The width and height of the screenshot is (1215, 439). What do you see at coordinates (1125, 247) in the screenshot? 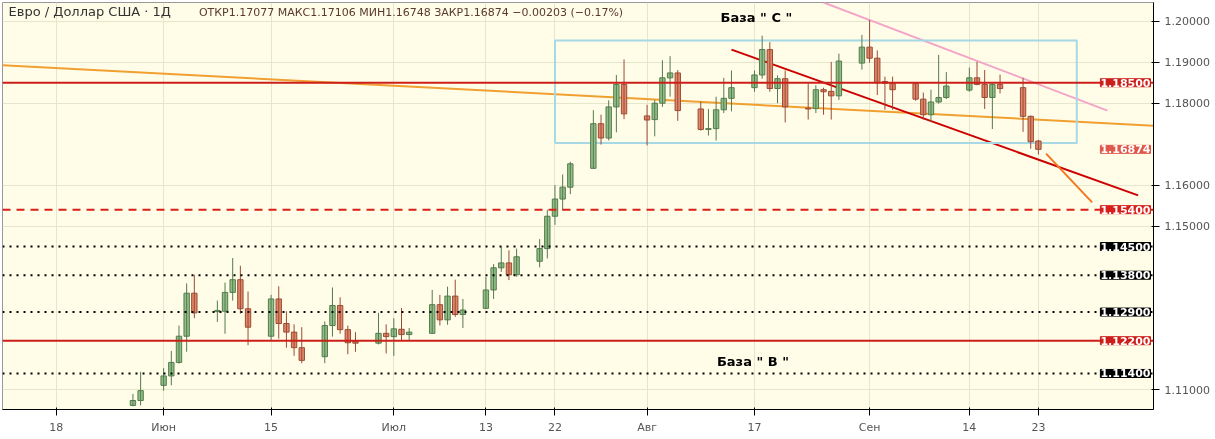
I see `ref-line-label: 1.14500` at bounding box center [1125, 247].